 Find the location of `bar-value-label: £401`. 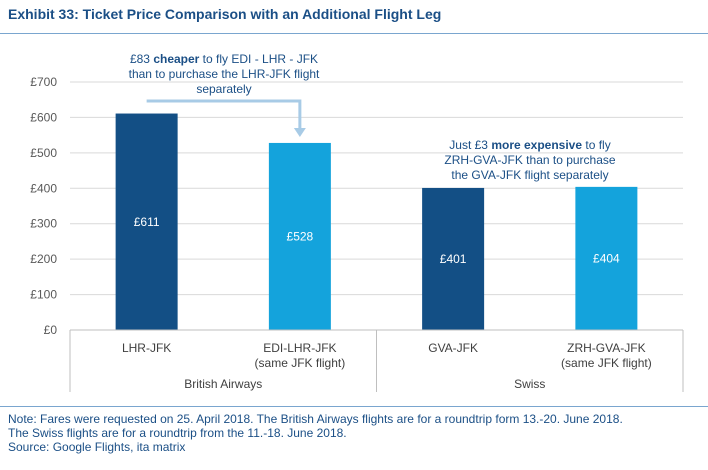

bar-value-label: £401 is located at coordinates (453, 259).